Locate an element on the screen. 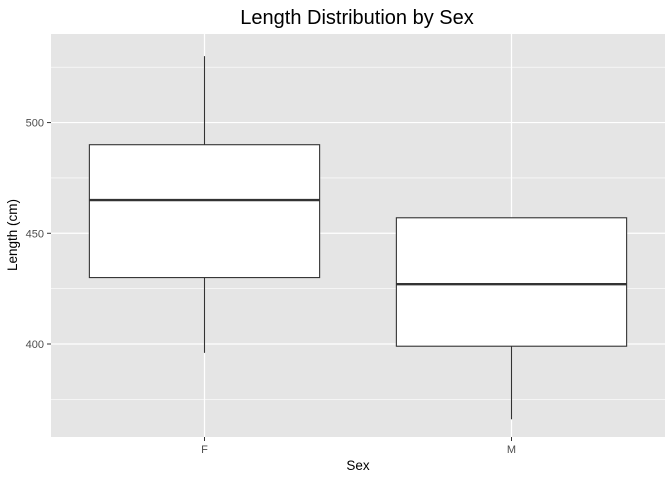  y-axis-title: Length (cm) is located at coordinates (12, 235).